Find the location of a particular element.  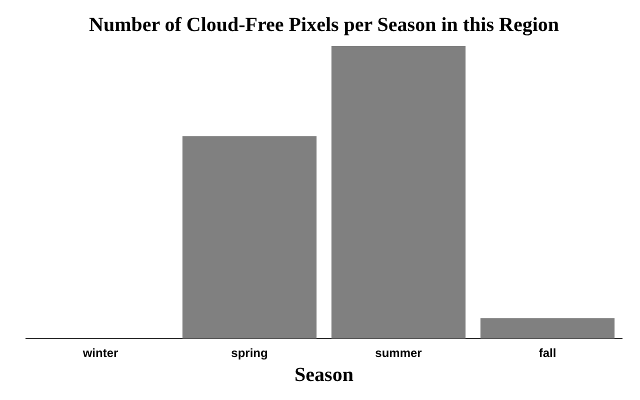

x-tick-label: fall is located at coordinates (547, 353).